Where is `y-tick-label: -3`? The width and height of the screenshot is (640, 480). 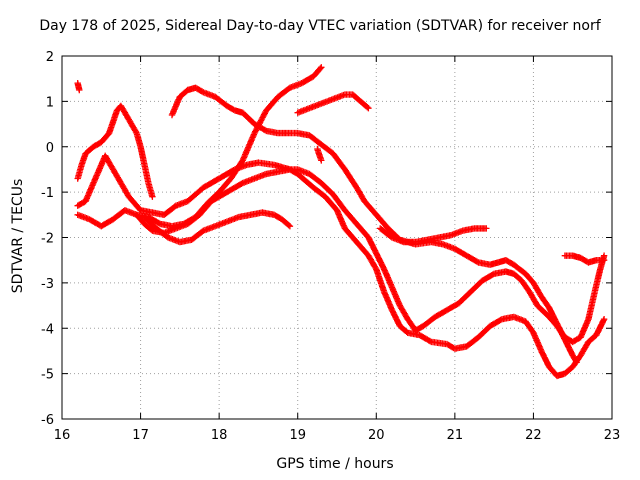 y-tick-label: -3 is located at coordinates (47, 284).